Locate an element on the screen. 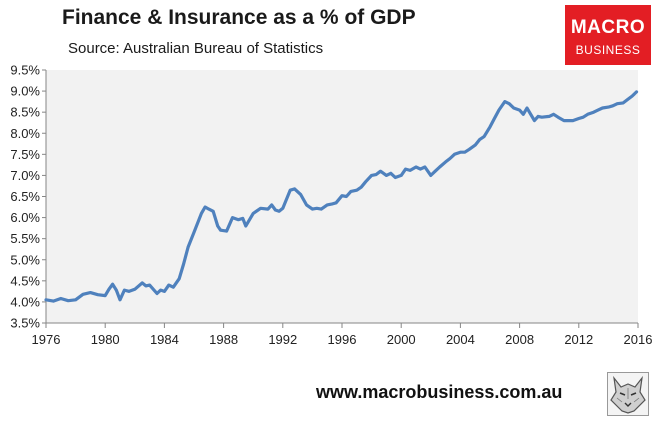 This screenshot has height=421, width=660. x-tick-label: 2008 is located at coordinates (519, 339).